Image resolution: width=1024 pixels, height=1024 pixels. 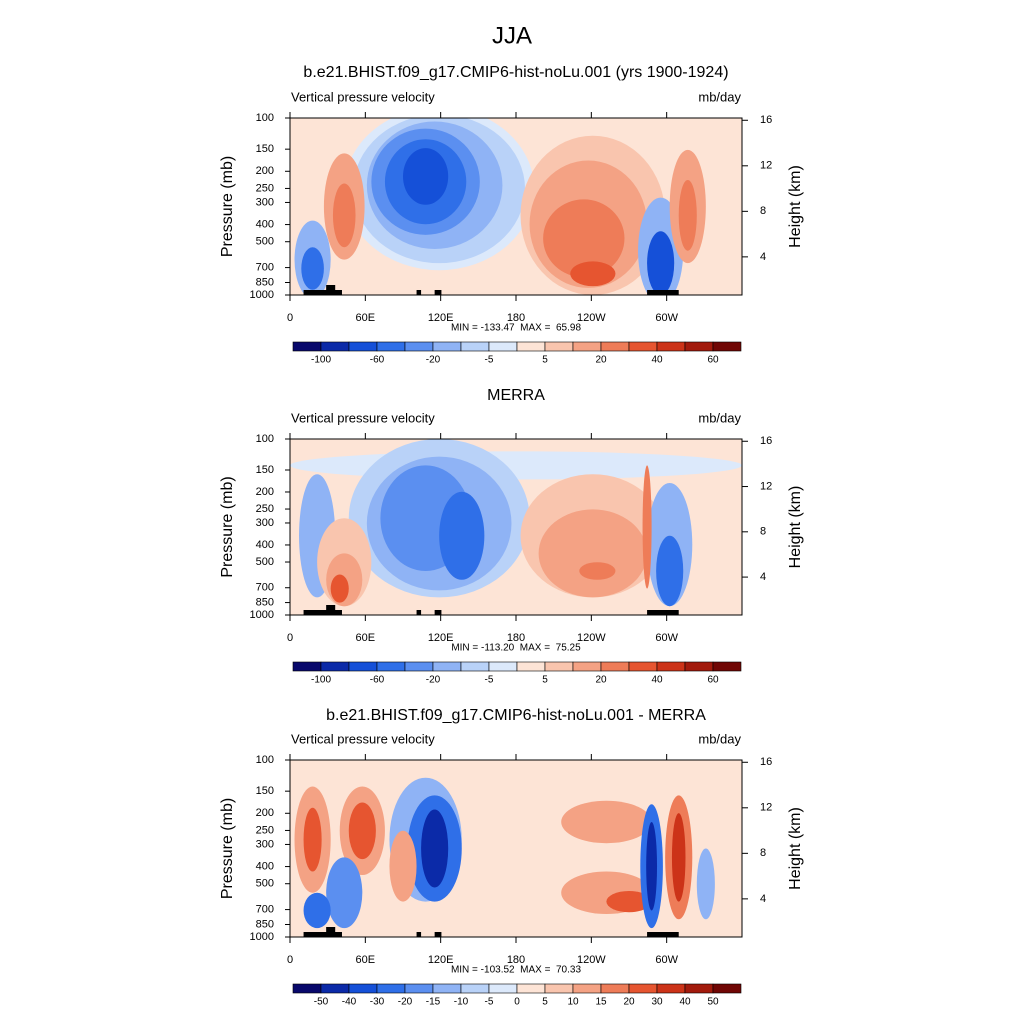 What do you see at coordinates (516, 648) in the screenshot?
I see `stats: MIN = -113.20 MAX = 75.25` at bounding box center [516, 648].